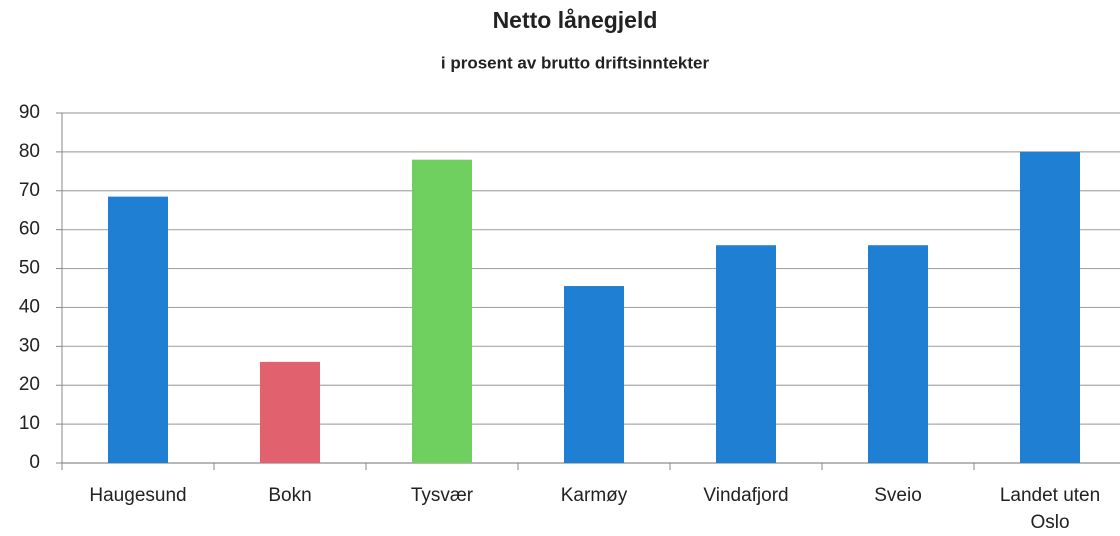 The image size is (1120, 536). I want to click on y-tick-label: 10, so click(29, 423).